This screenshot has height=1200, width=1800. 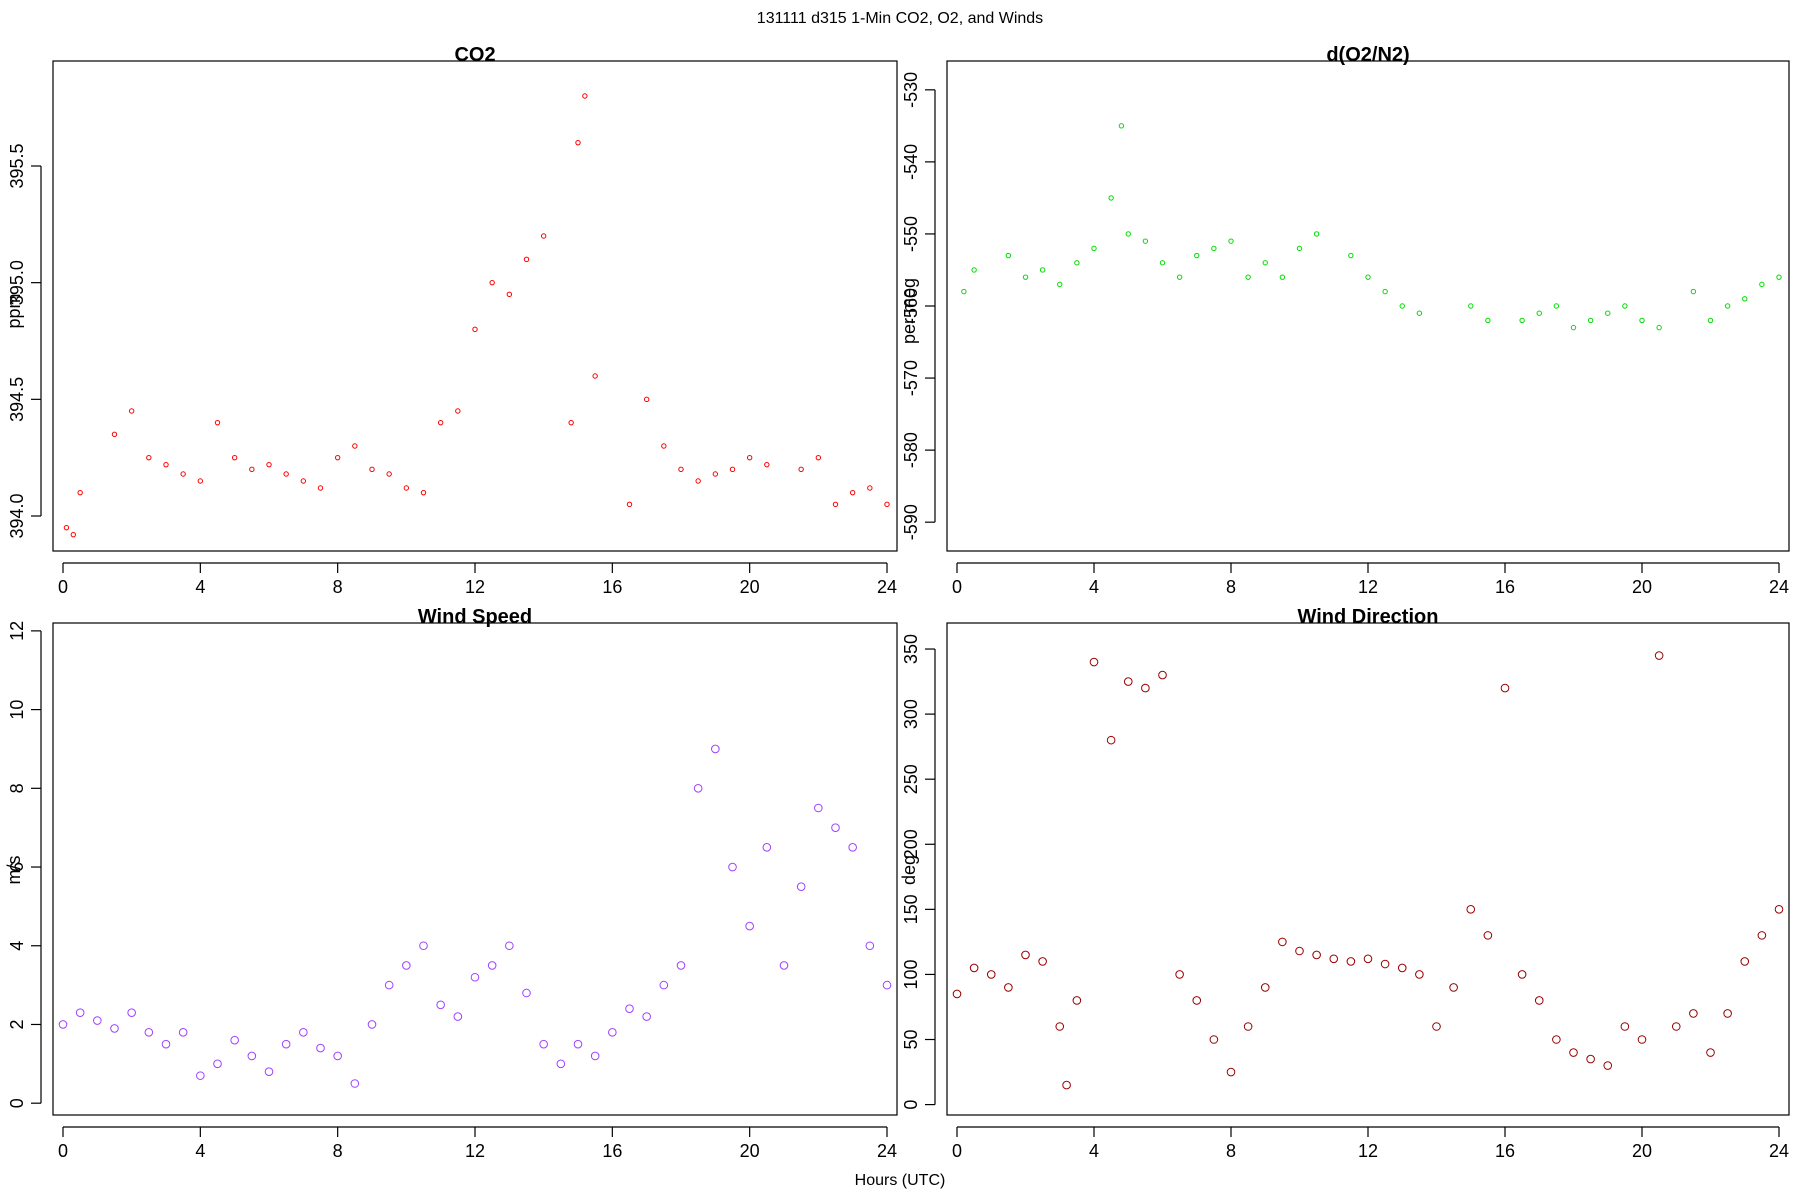 What do you see at coordinates (200, 587) in the screenshot?
I see `co2-x-tick-label: 4` at bounding box center [200, 587].